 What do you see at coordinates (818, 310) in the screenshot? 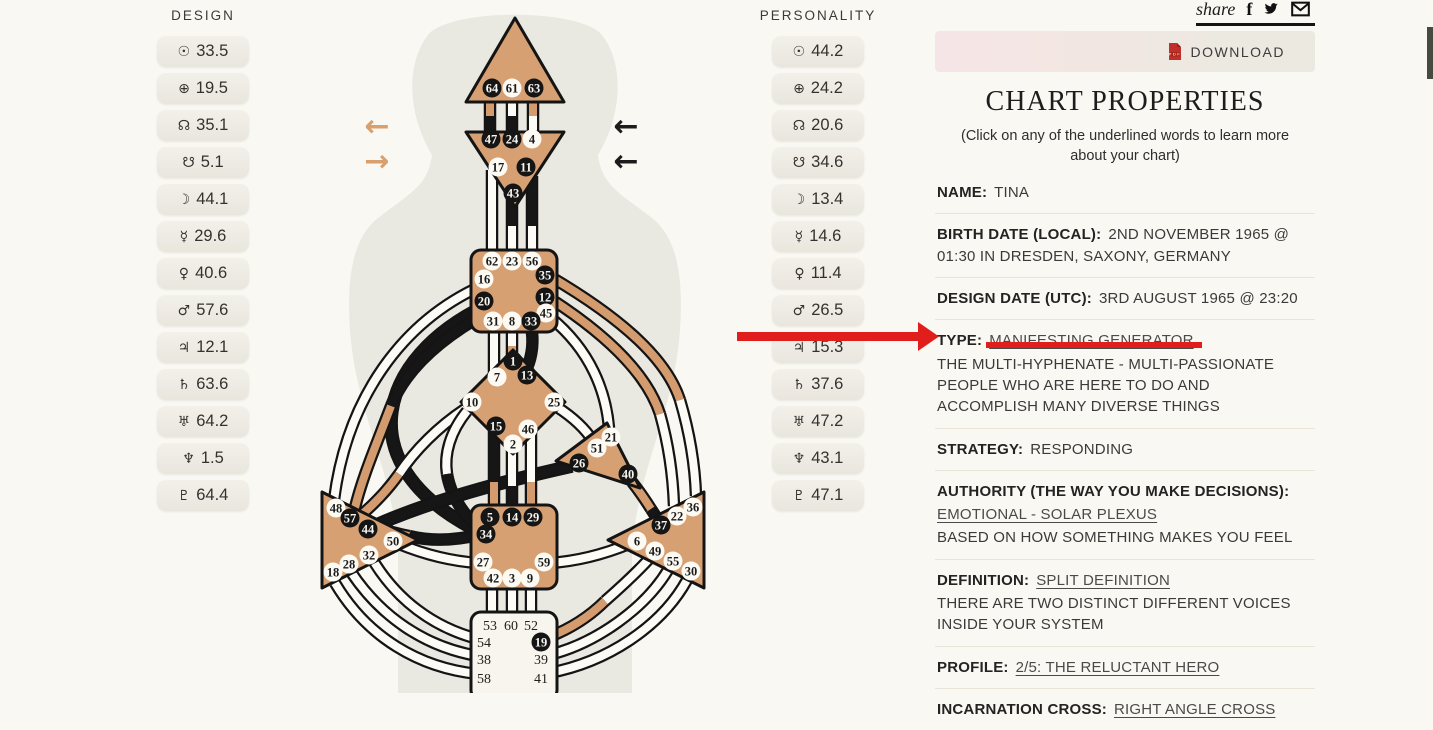
I see `personality-gate-pill-mars: ♂ 26.5` at bounding box center [818, 310].